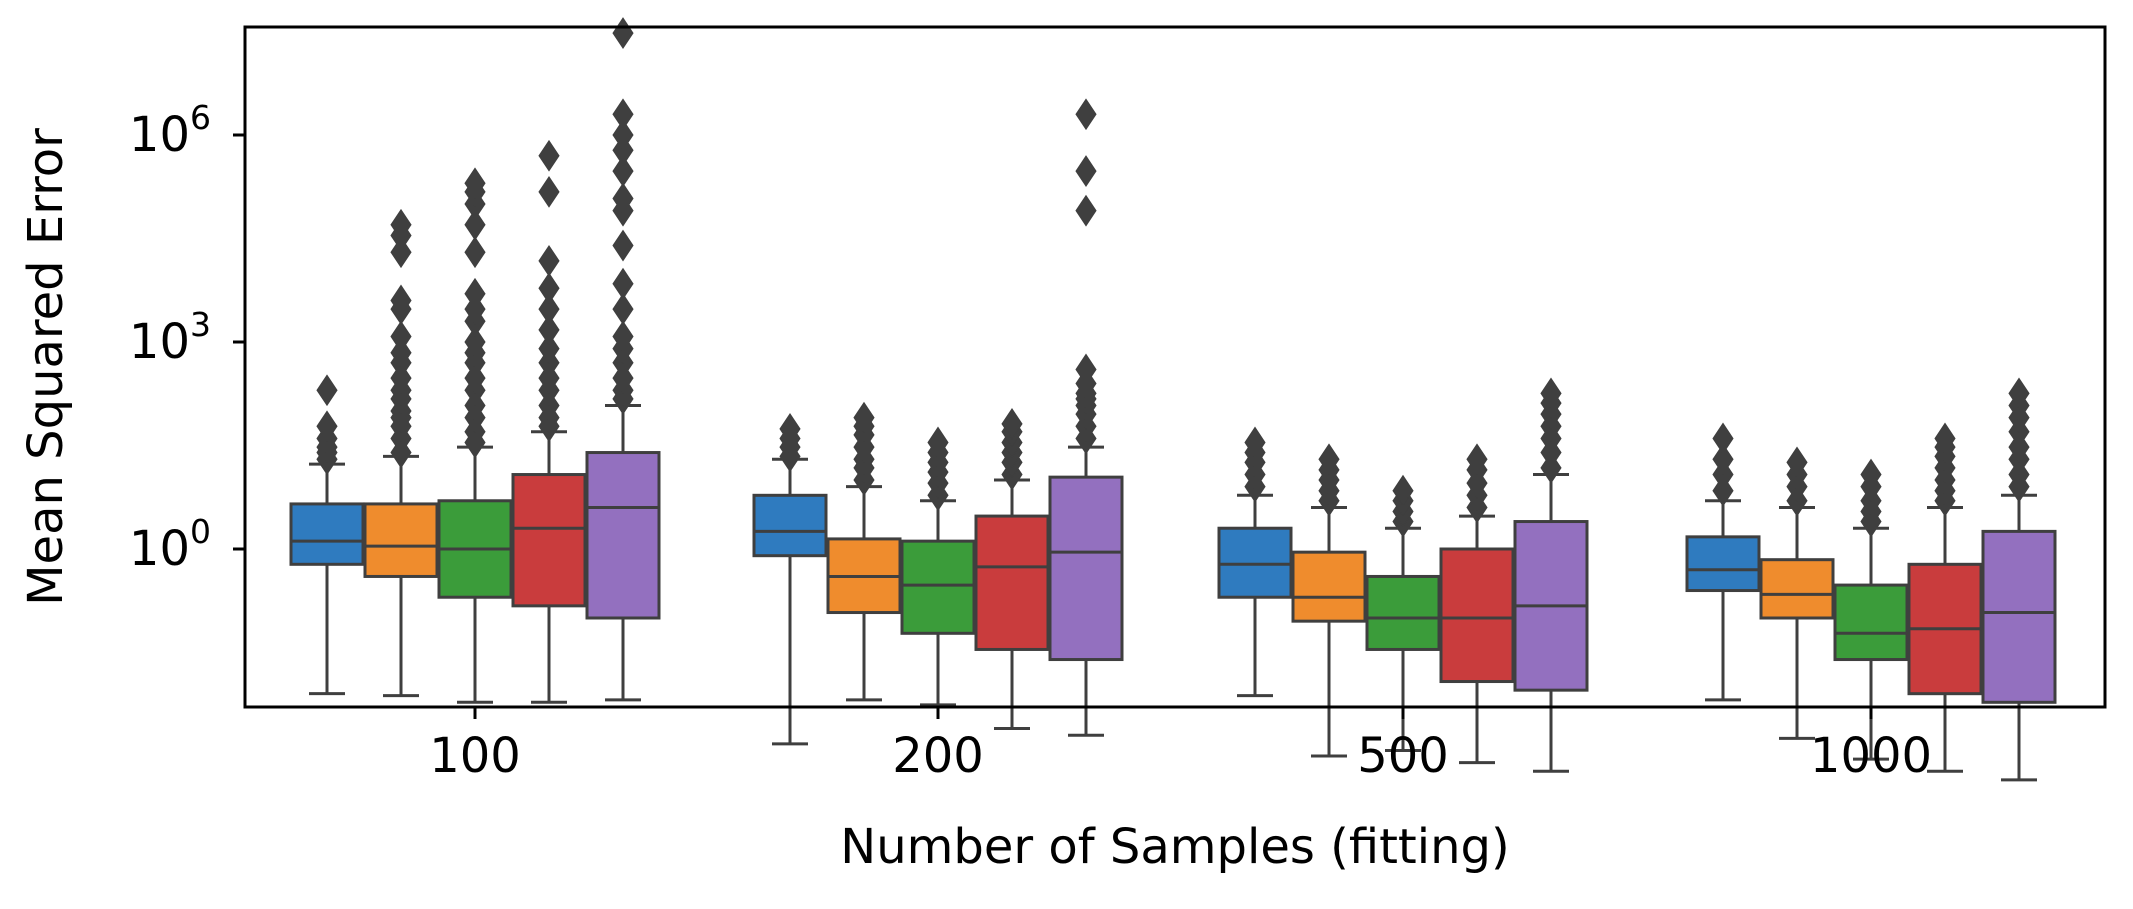  What do you see at coordinates (170, 337) in the screenshot?
I see `y-tick-label: 10³` at bounding box center [170, 337].